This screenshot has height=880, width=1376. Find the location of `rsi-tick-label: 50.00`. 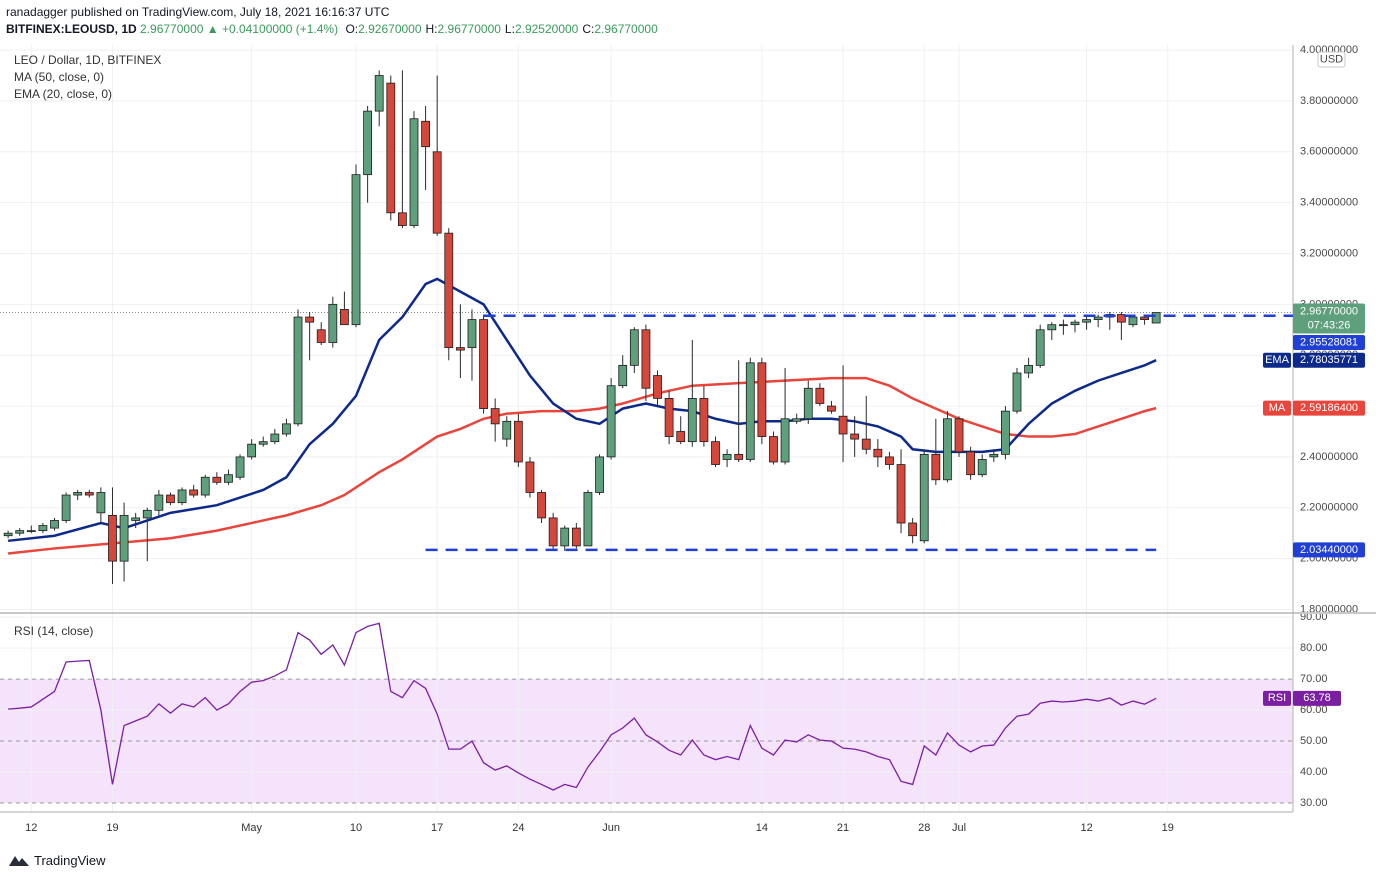

rsi-tick-label: 50.00 is located at coordinates (1314, 741).